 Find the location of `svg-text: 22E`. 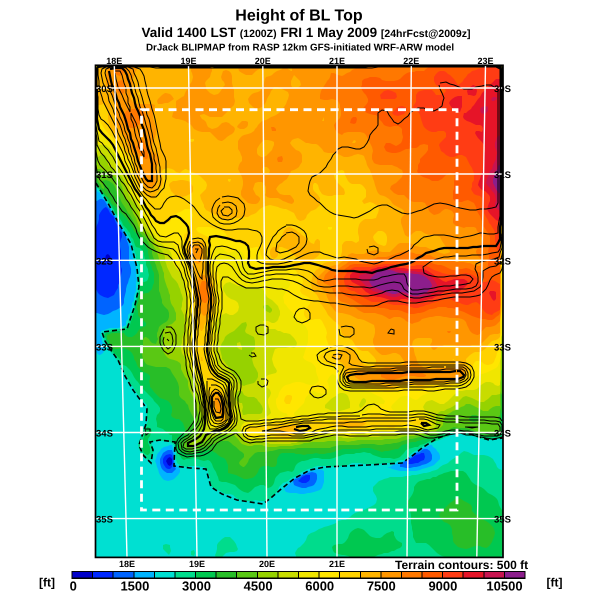

svg-text: 22E is located at coordinates (411, 61).